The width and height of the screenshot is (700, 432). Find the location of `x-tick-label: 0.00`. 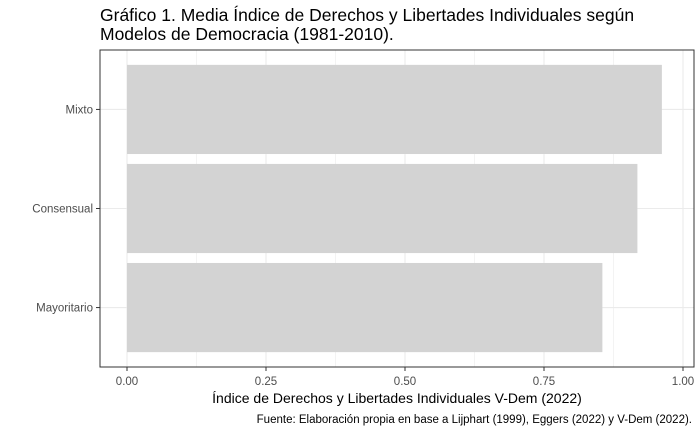

x-tick-label: 0.00 is located at coordinates (127, 382).